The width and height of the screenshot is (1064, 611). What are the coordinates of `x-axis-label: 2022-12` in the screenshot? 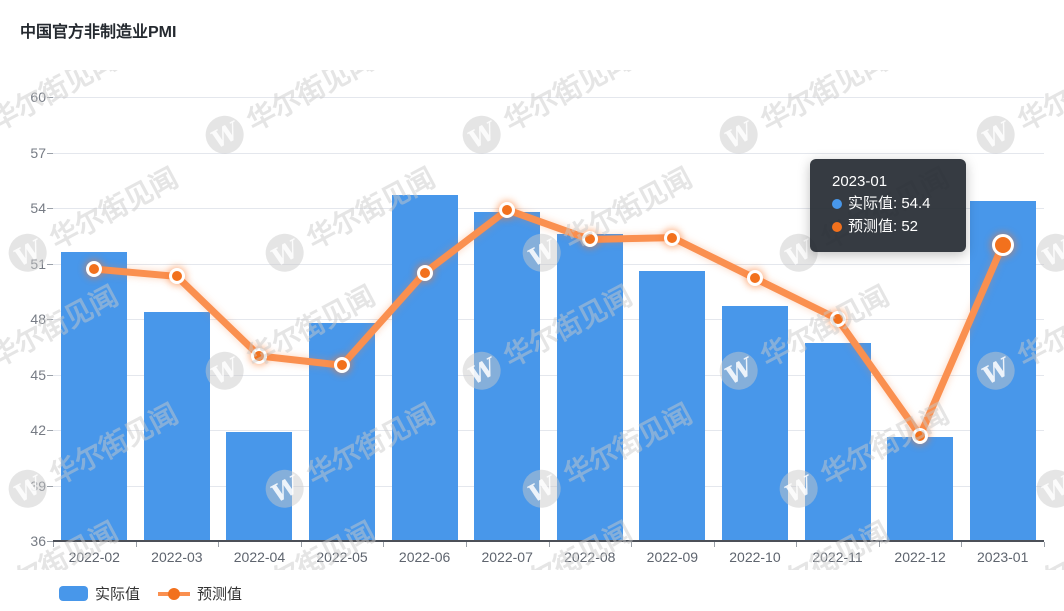 It's located at (920, 557).